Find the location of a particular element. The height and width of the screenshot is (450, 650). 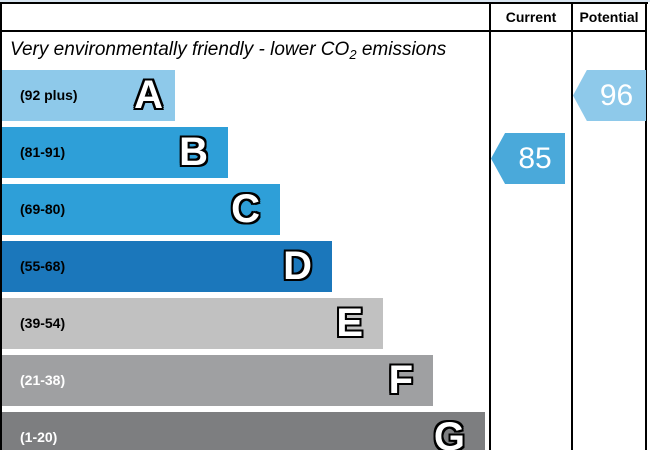

current-column-header: Current is located at coordinates (531, 17).